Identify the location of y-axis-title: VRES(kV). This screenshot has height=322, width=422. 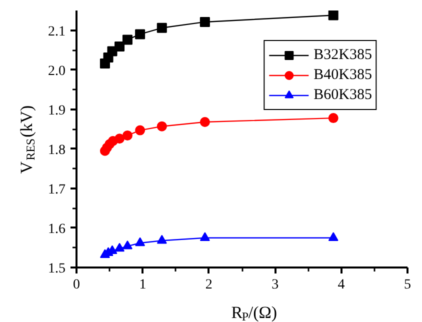
(27, 139).